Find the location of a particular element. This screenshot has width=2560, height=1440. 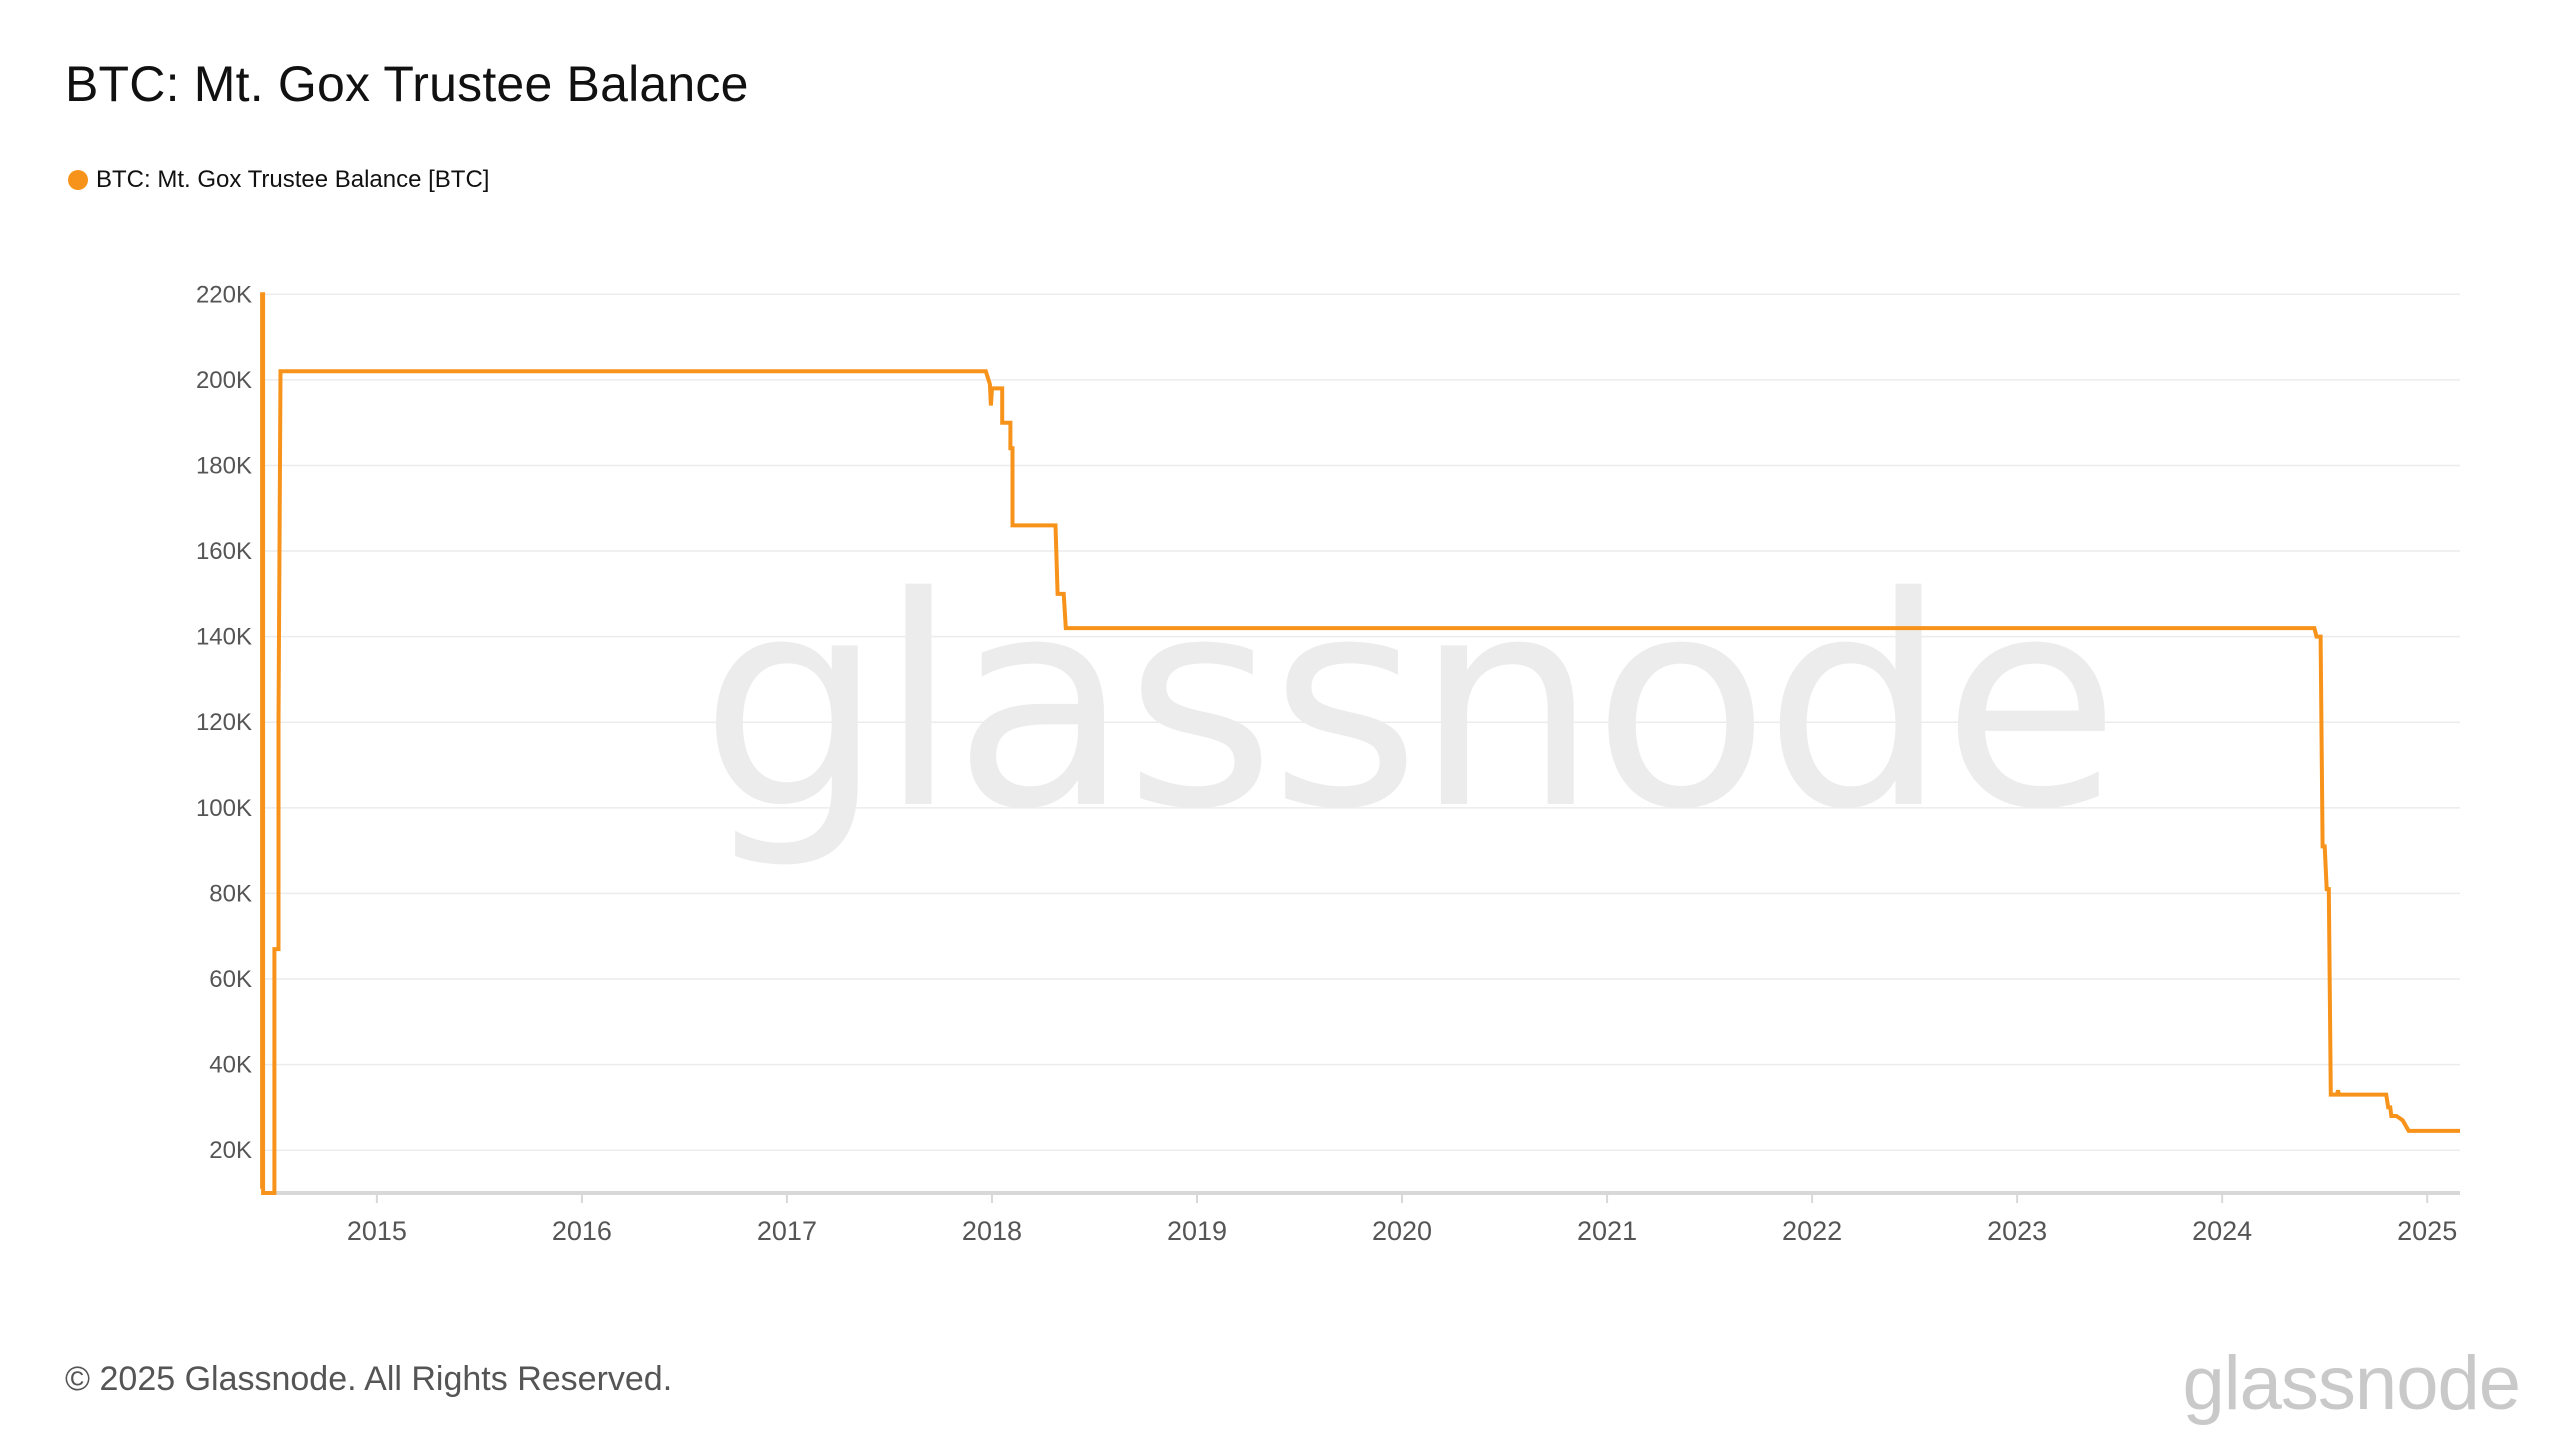

x-tick-label: 2021 is located at coordinates (1607, 1231).